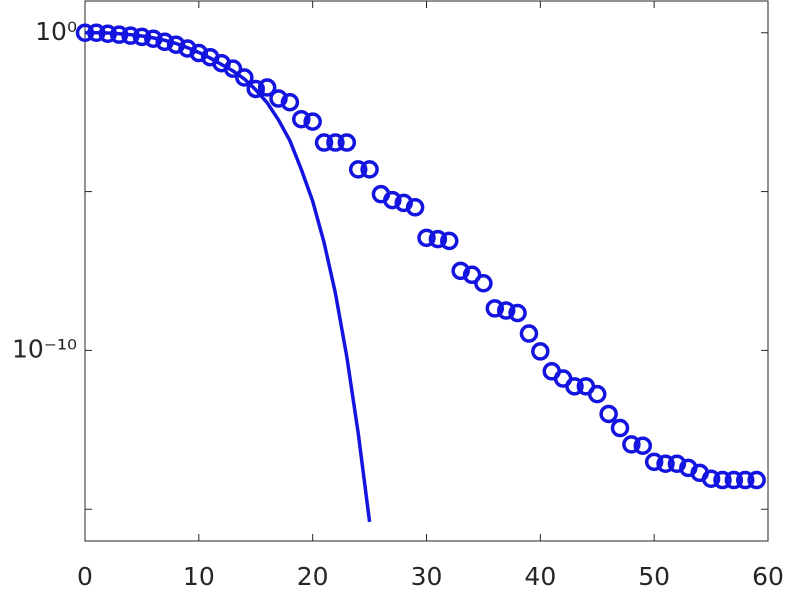  What do you see at coordinates (199, 575) in the screenshot?
I see `x-tick-label: 10` at bounding box center [199, 575].